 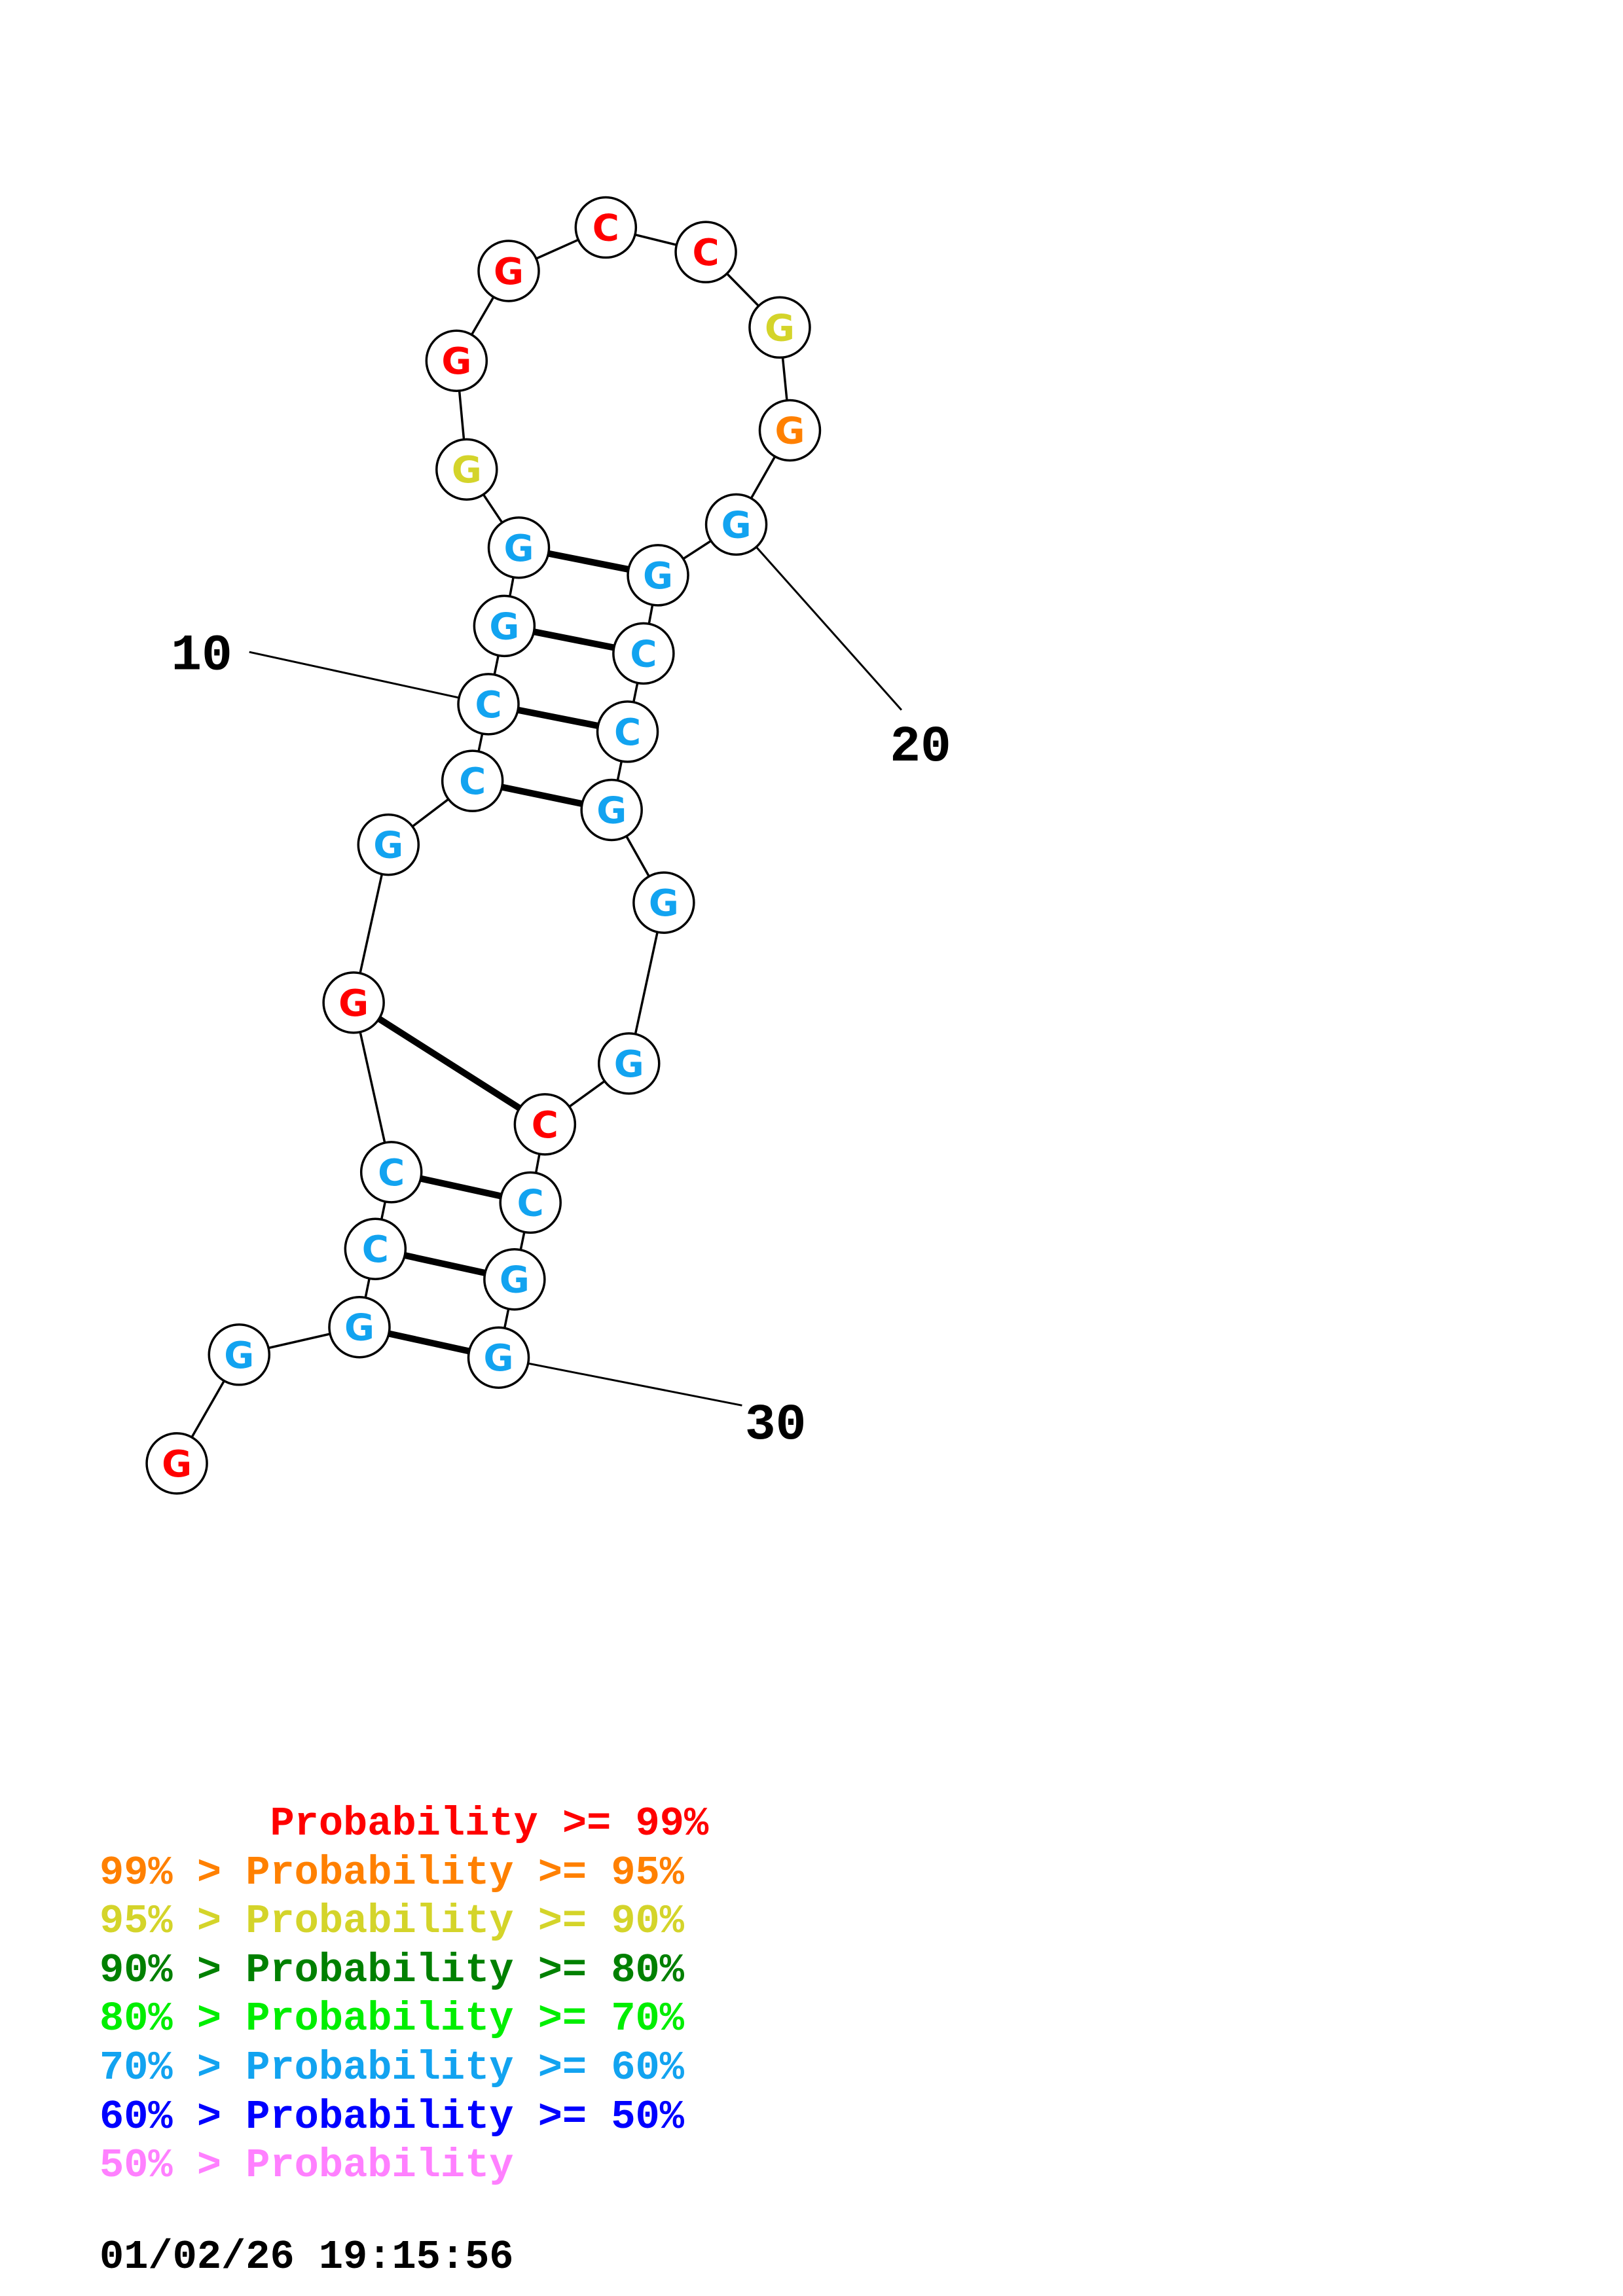 What do you see at coordinates (392, 1873) in the screenshot?
I see `legend-row-orange: 99% > Probability >= 95%` at bounding box center [392, 1873].